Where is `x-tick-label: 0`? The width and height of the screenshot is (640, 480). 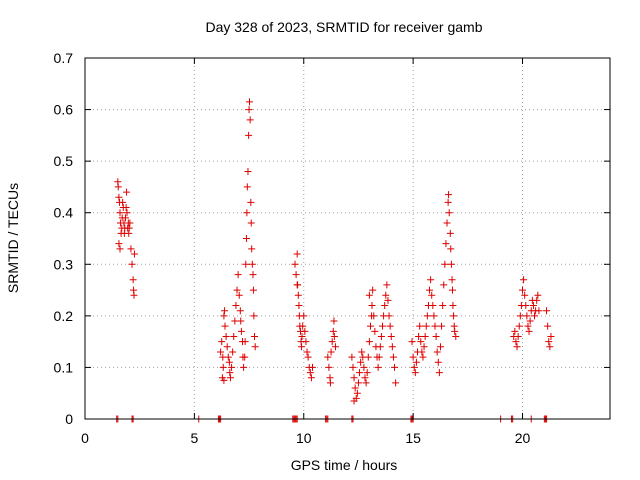 x-tick-label: 0 is located at coordinates (85, 438).